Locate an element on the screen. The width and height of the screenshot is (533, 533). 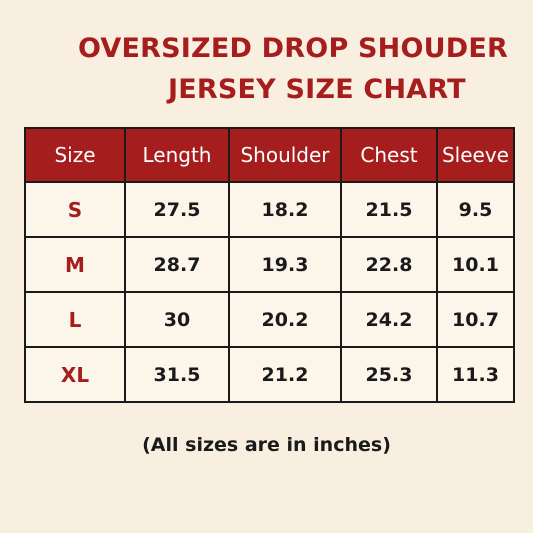
table-row: L 30 20.2 24.2 10.7 is located at coordinates (269, 319).